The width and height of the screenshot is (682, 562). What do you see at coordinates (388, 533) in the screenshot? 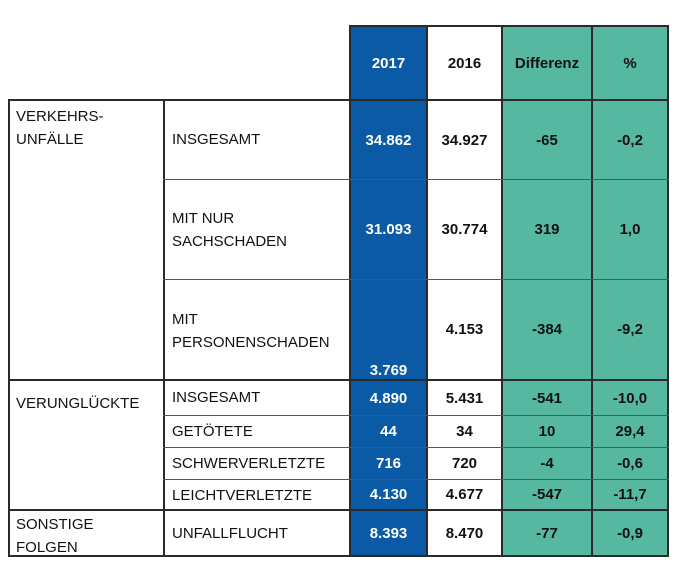
I see `cell-2017: 8.393` at bounding box center [388, 533].